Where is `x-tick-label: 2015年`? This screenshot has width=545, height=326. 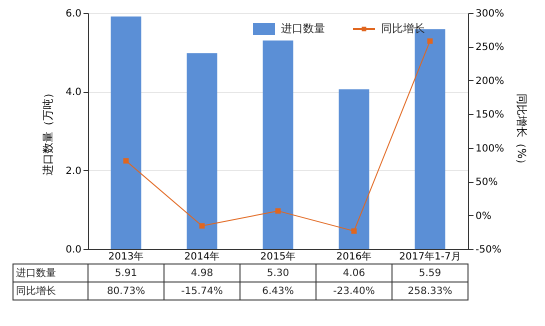 x-tick-label: 2015年 is located at coordinates (278, 256).